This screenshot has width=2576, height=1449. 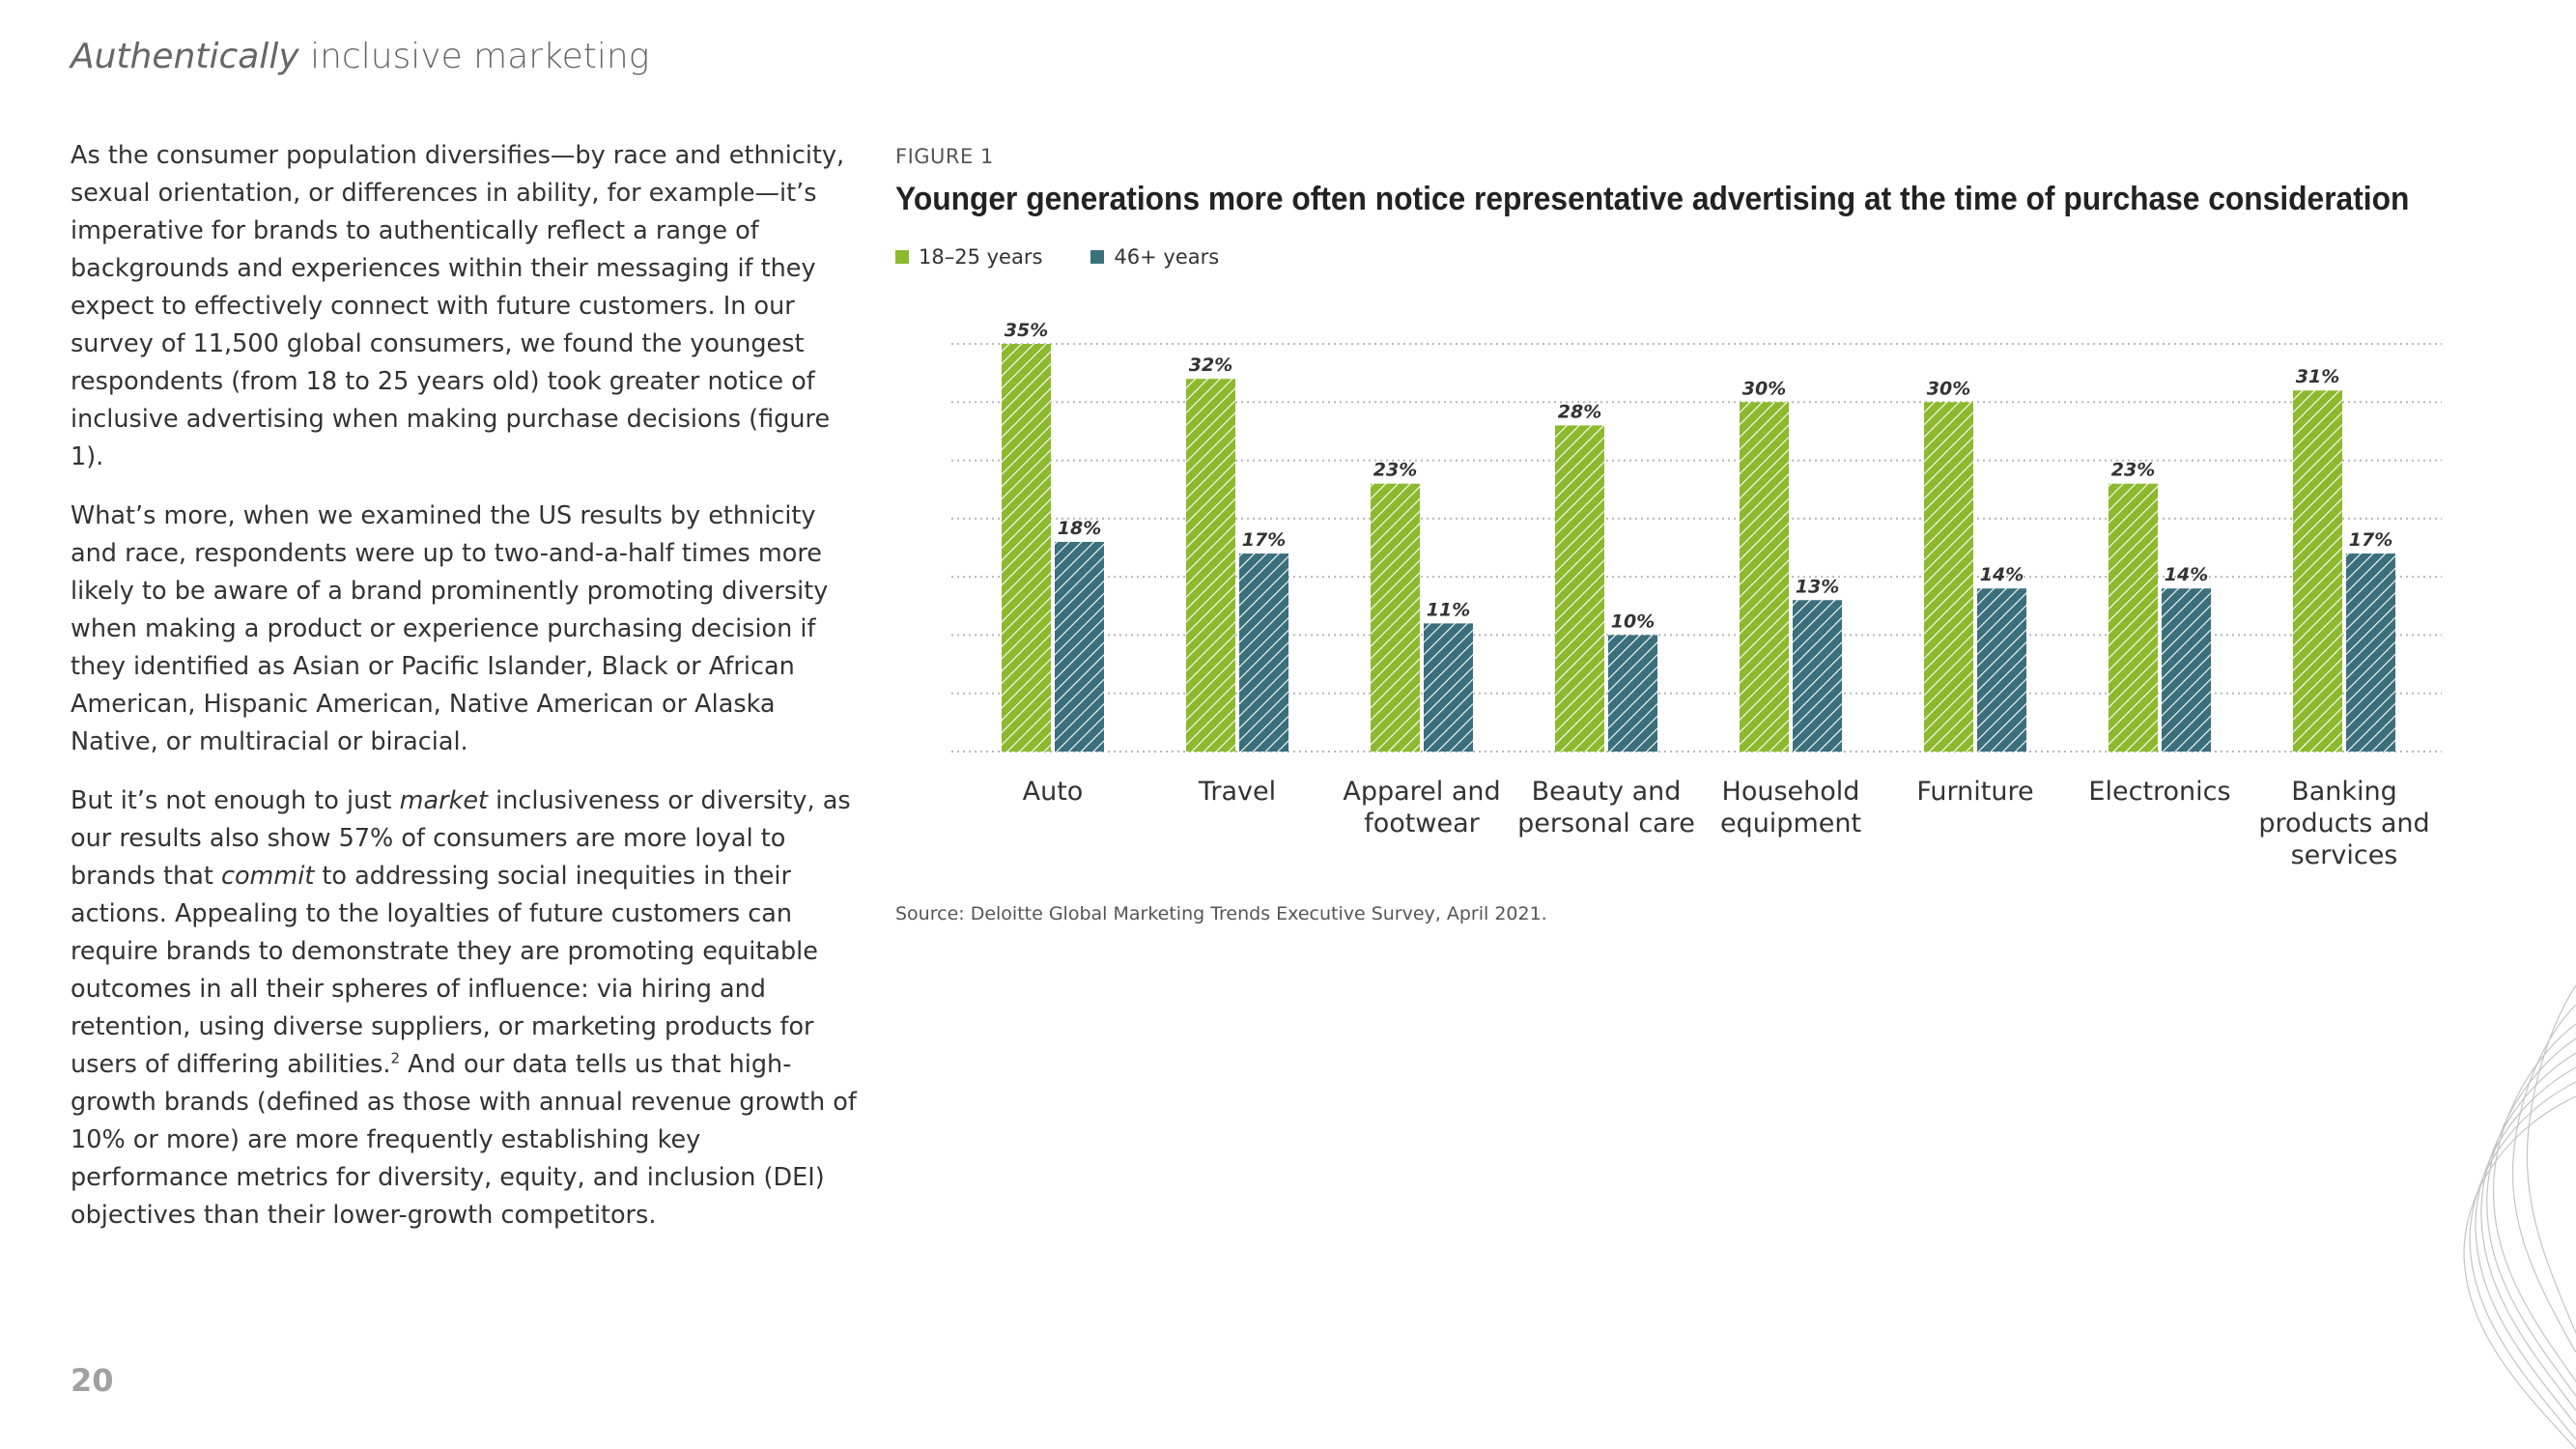 I want to click on data-label-older-1: 17%, so click(x=1264, y=540).